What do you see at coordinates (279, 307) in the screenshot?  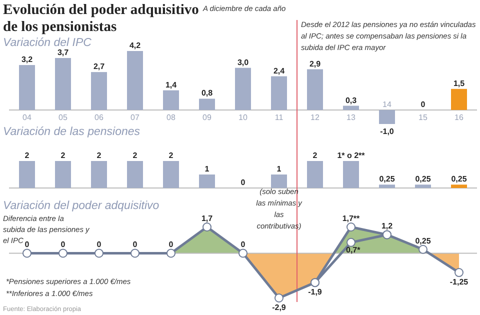 I see `data-label: -2,9` at bounding box center [279, 307].